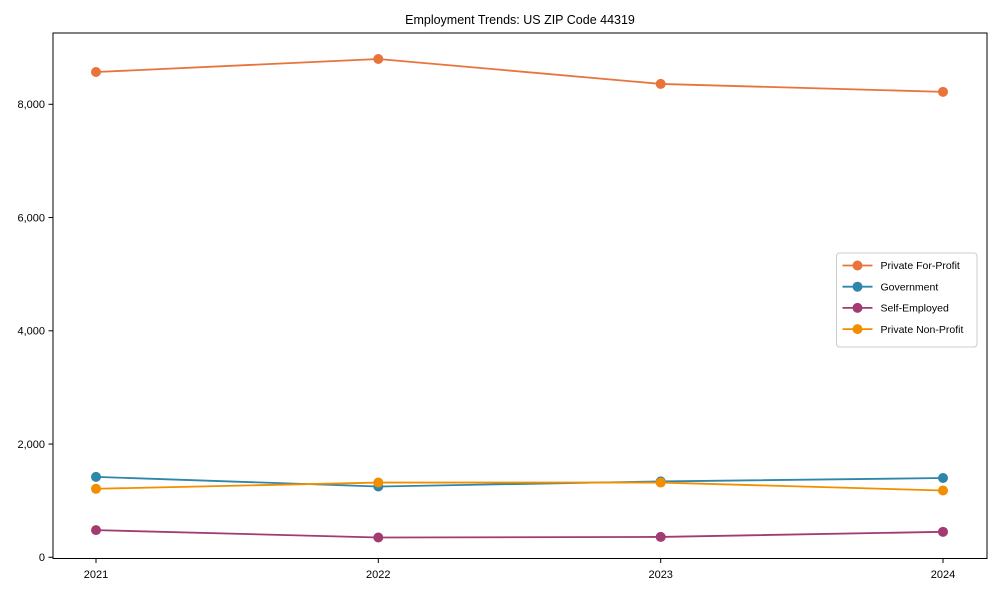 This screenshot has height=600, width=1000. What do you see at coordinates (915, 309) in the screenshot?
I see `legend-label: Self-Employed` at bounding box center [915, 309].